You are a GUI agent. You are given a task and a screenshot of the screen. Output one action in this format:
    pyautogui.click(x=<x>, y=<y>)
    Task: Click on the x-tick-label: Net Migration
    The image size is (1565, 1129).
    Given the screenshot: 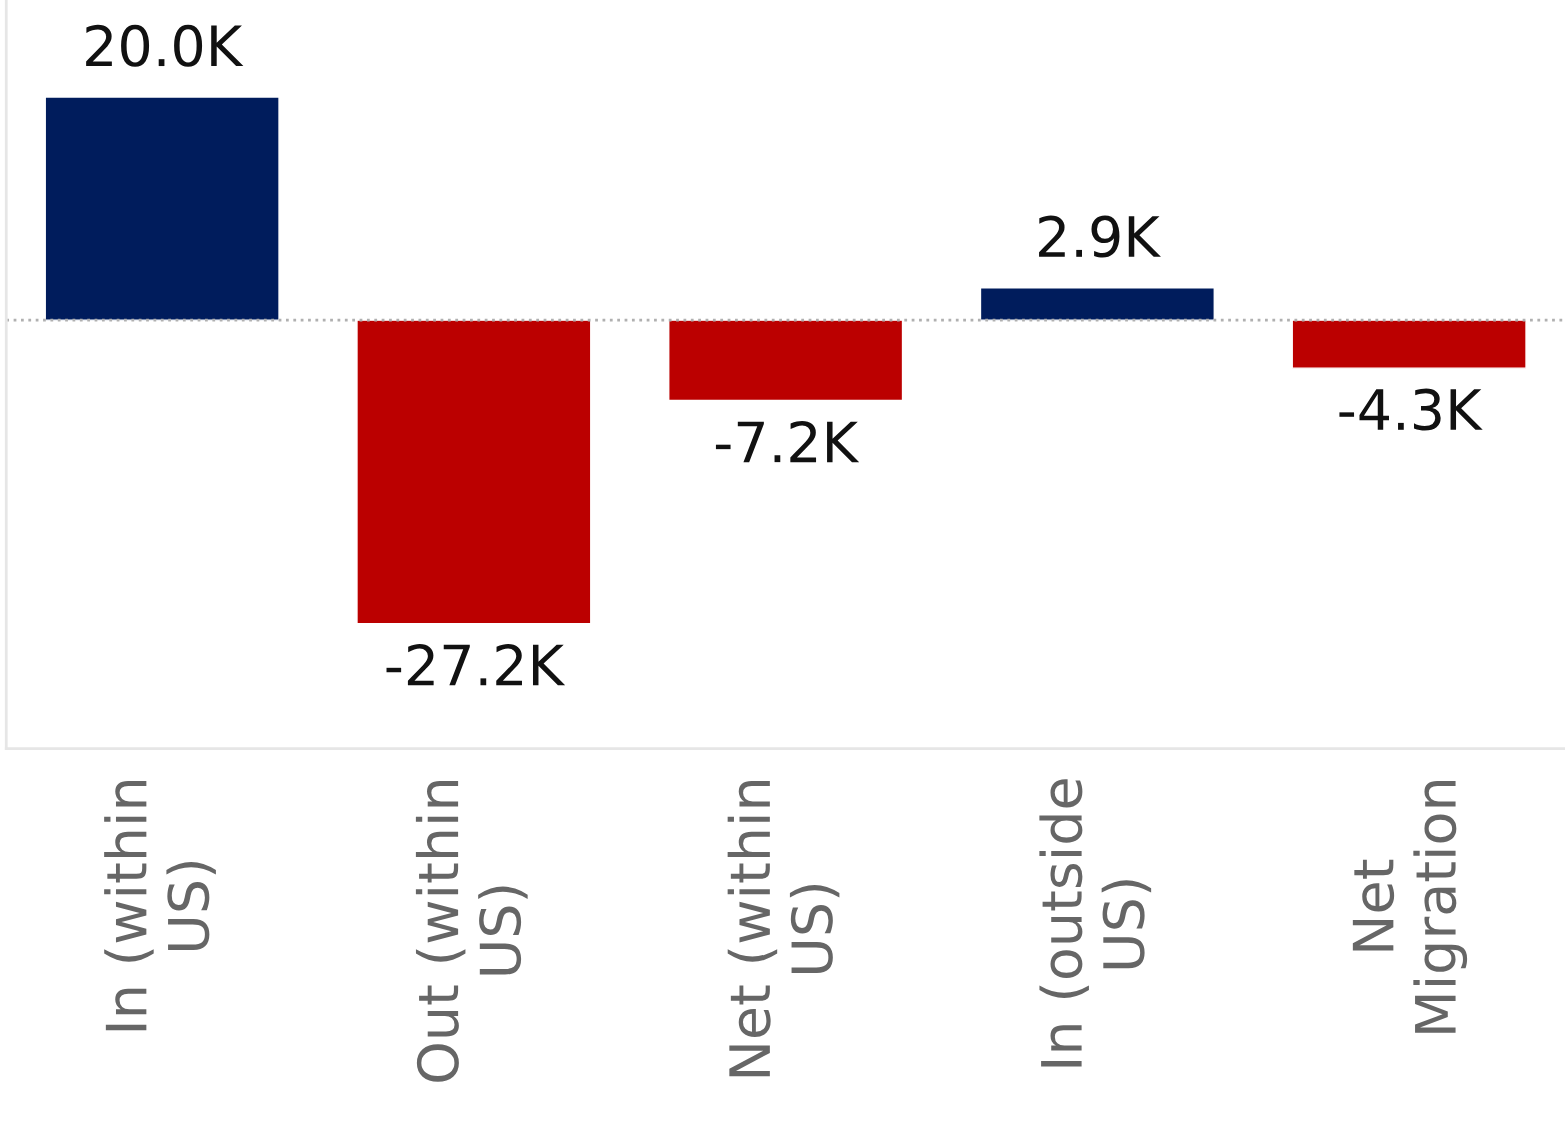 What is the action you would take?
    pyautogui.click(x=1410, y=907)
    